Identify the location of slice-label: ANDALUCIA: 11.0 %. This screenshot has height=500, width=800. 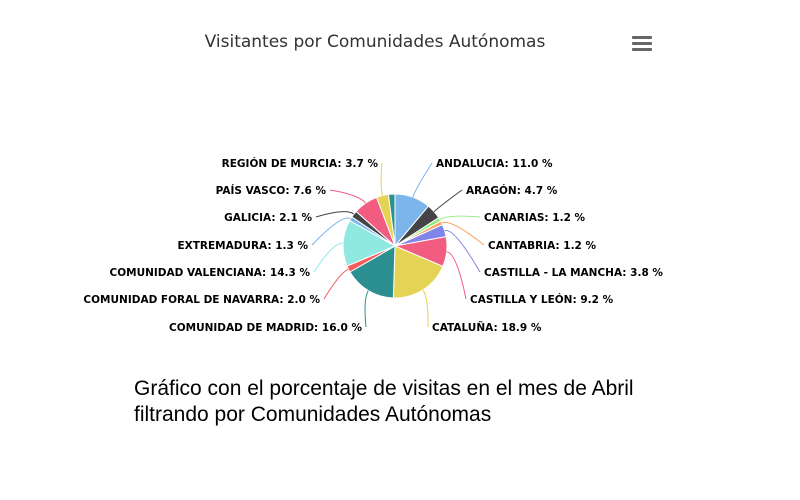
(494, 164).